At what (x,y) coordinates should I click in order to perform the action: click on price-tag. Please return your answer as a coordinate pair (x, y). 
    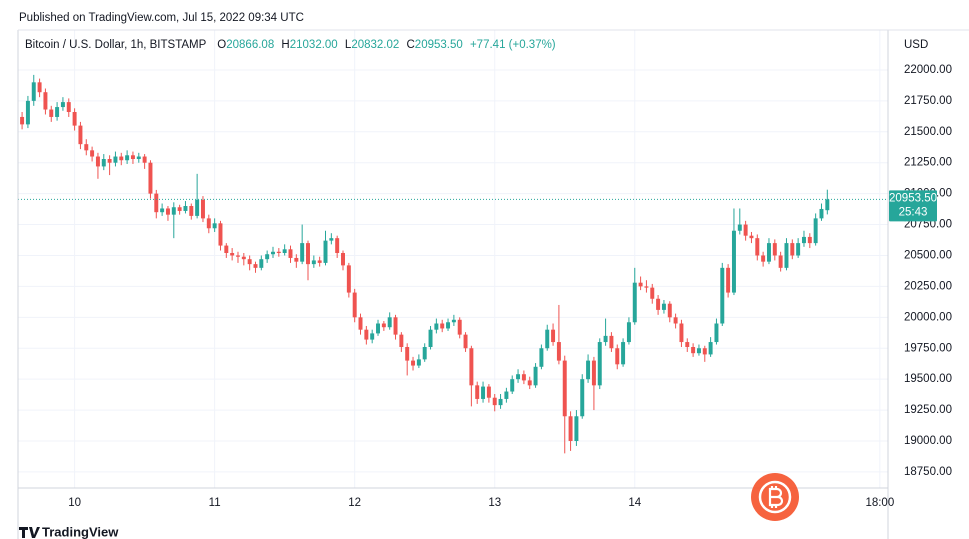
    Looking at the image, I should click on (913, 206).